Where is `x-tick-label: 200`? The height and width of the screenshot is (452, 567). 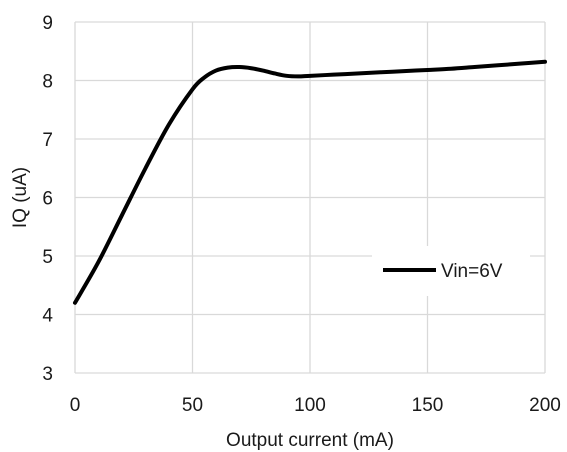 x-tick-label: 200 is located at coordinates (545, 405).